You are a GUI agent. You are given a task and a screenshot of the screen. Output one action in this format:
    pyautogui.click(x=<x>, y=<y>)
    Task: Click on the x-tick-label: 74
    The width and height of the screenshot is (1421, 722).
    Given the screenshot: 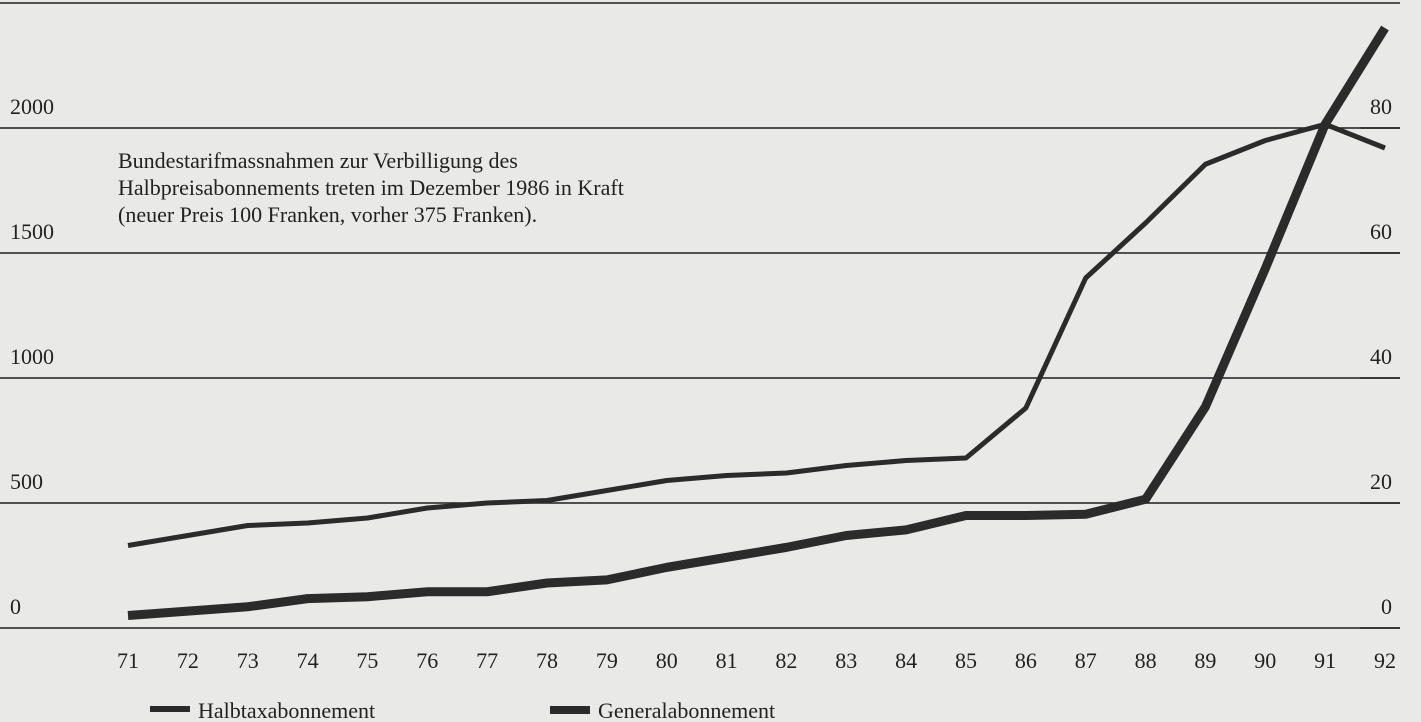 What is the action you would take?
    pyautogui.click(x=308, y=660)
    